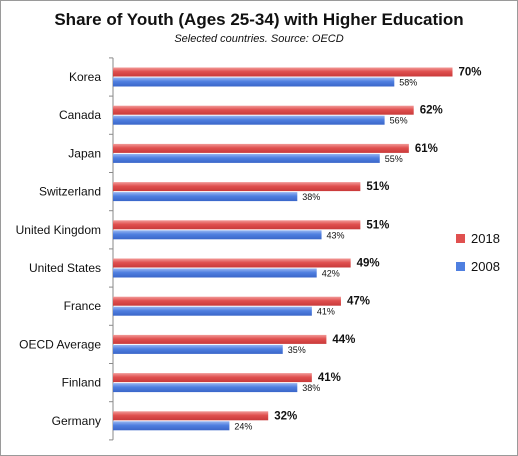  What do you see at coordinates (76, 421) in the screenshot?
I see `category-label: Germany` at bounding box center [76, 421].